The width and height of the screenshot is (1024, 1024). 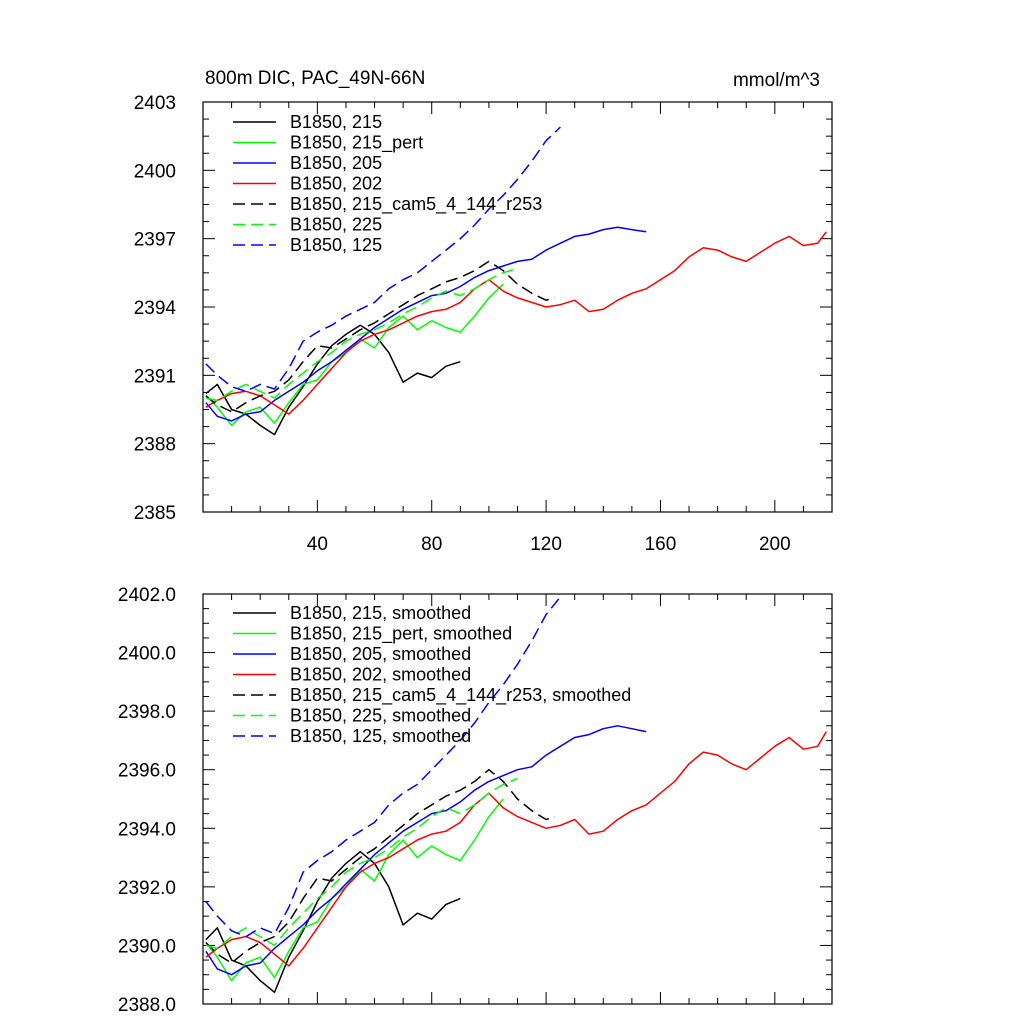 I want to click on legend-entry: B1850, 215_cam5_4_144_r253, so click(x=416, y=204).